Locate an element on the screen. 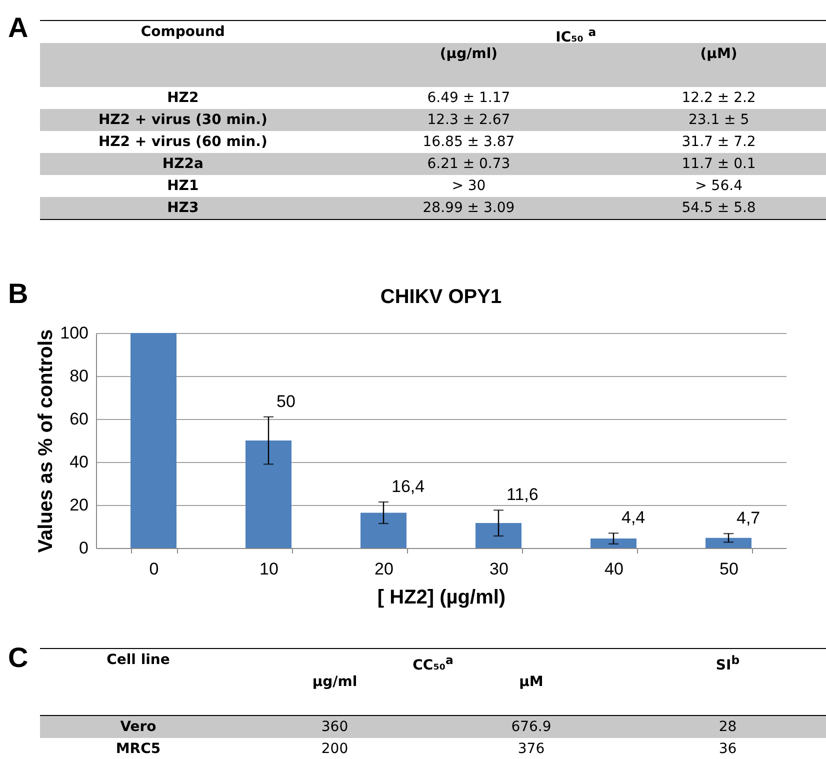 The image size is (826, 759). text: B is located at coordinates (18, 294).